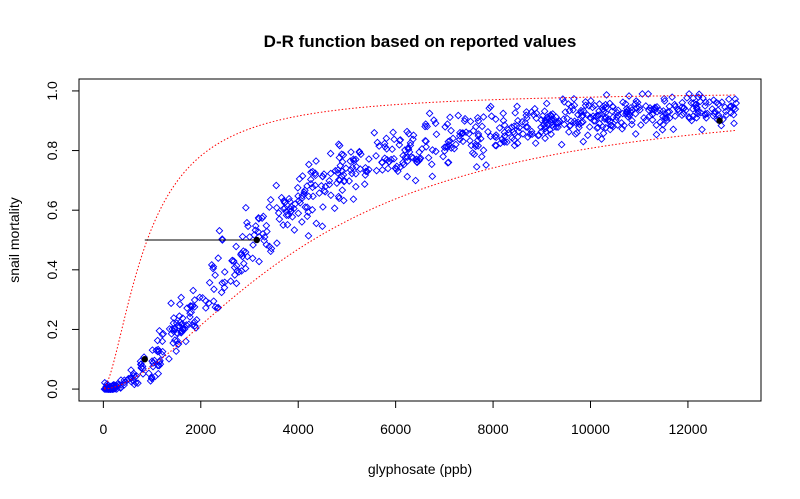 This screenshot has height=499, width=800. Describe the element at coordinates (52, 91) in the screenshot. I see `y-tick-label: 1.0` at that location.